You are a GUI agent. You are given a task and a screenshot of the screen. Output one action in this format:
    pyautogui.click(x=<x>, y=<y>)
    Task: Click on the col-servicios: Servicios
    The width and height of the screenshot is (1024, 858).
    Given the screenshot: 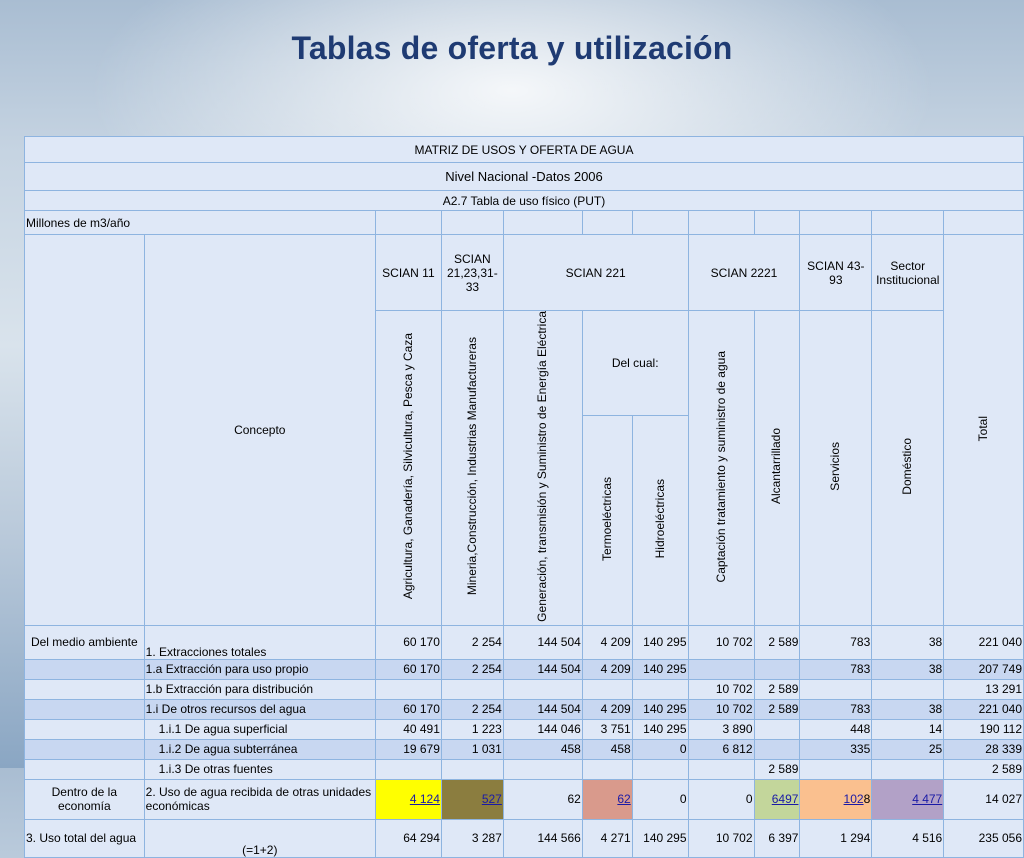 What is the action you would take?
    pyautogui.click(x=836, y=468)
    